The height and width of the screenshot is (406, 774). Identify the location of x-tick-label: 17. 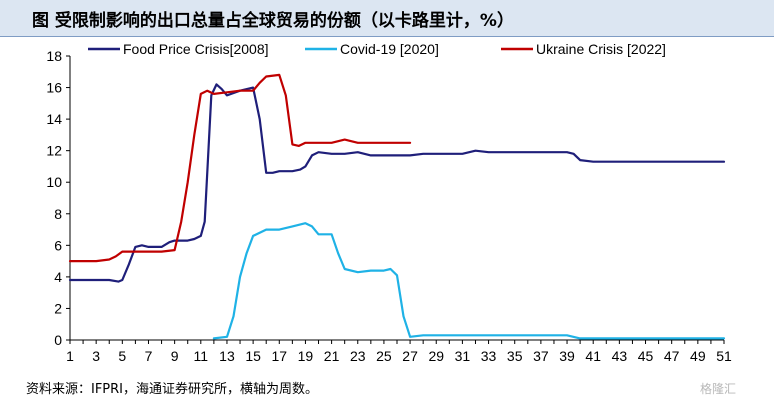
(279, 356).